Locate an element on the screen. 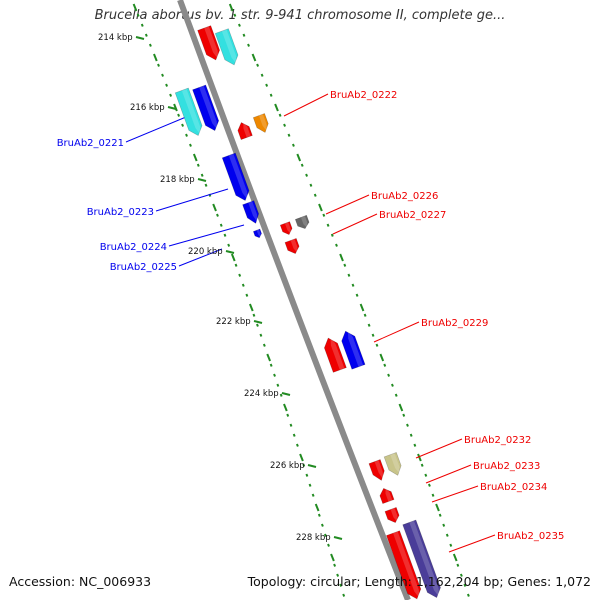  gene-label-bruab2-0224: BruAb2_0224 is located at coordinates (133, 247).